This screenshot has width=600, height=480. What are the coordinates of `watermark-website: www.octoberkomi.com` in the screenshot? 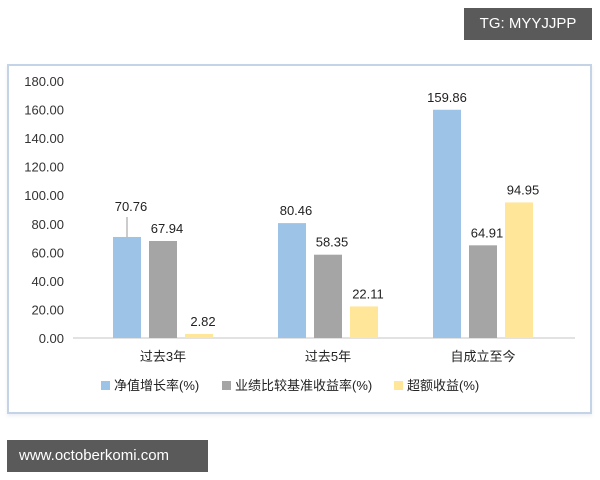 It's located at (107, 456).